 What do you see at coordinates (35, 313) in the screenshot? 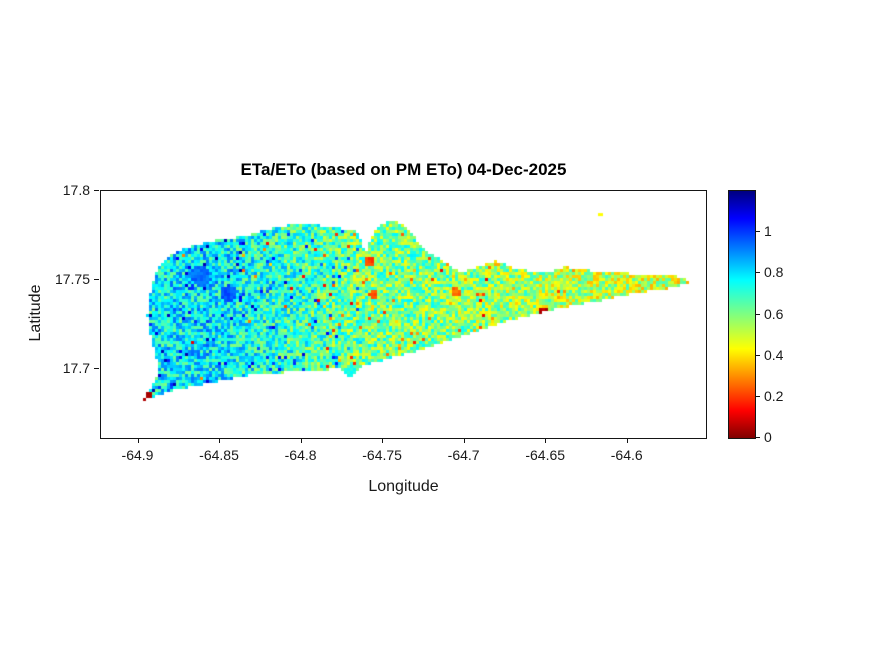
I see `y-axis-label: Latitude` at bounding box center [35, 313].